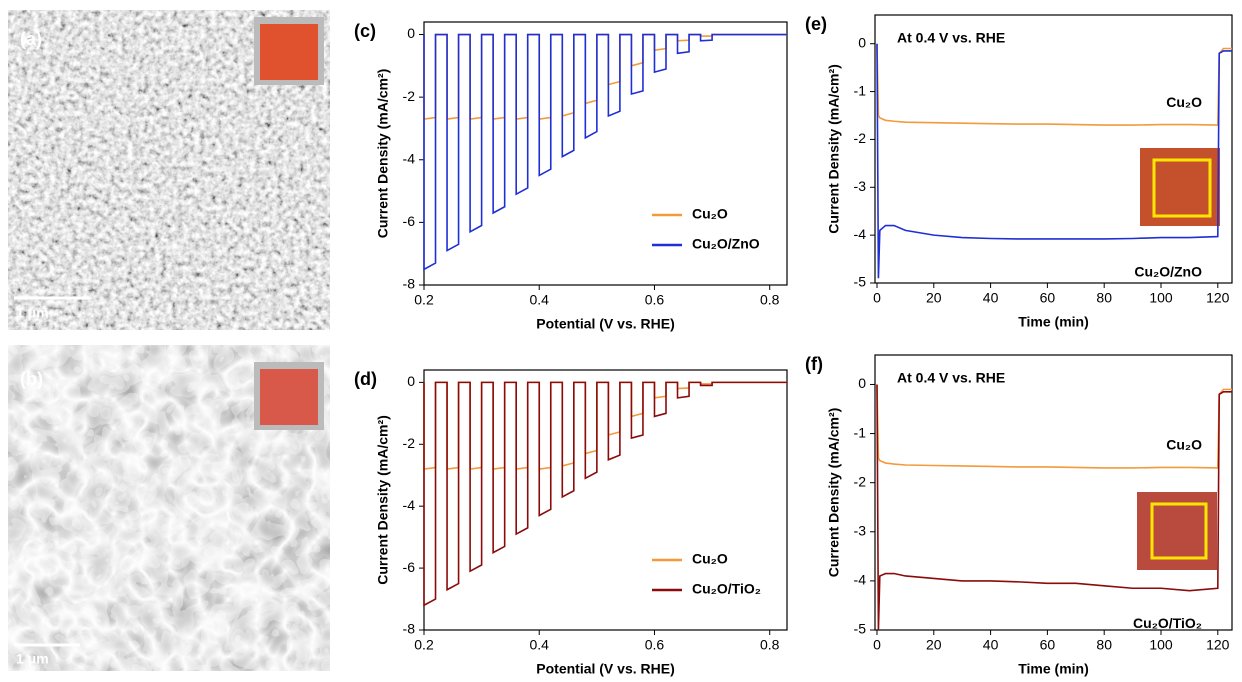  I want to click on panel-label: (b), so click(31, 379).